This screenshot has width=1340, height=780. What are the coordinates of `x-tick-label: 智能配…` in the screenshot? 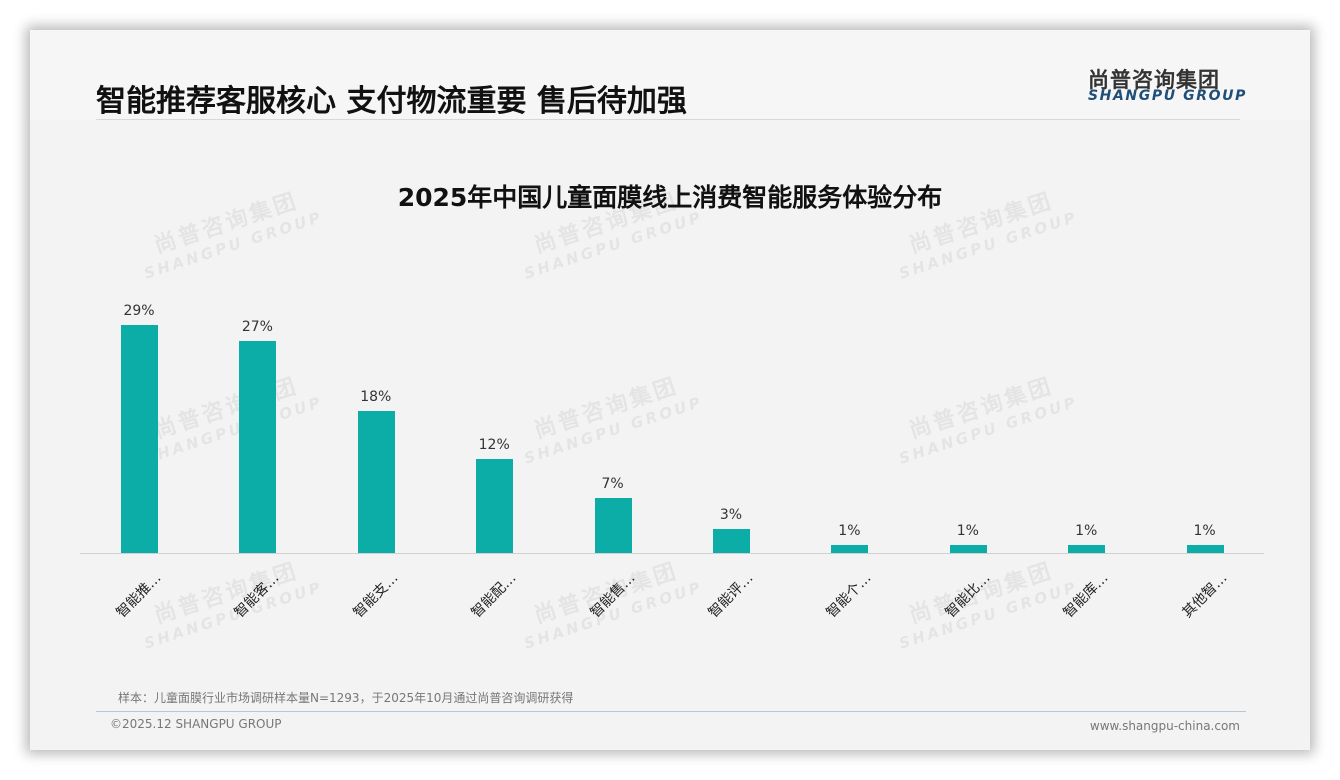 It's located at (494, 596).